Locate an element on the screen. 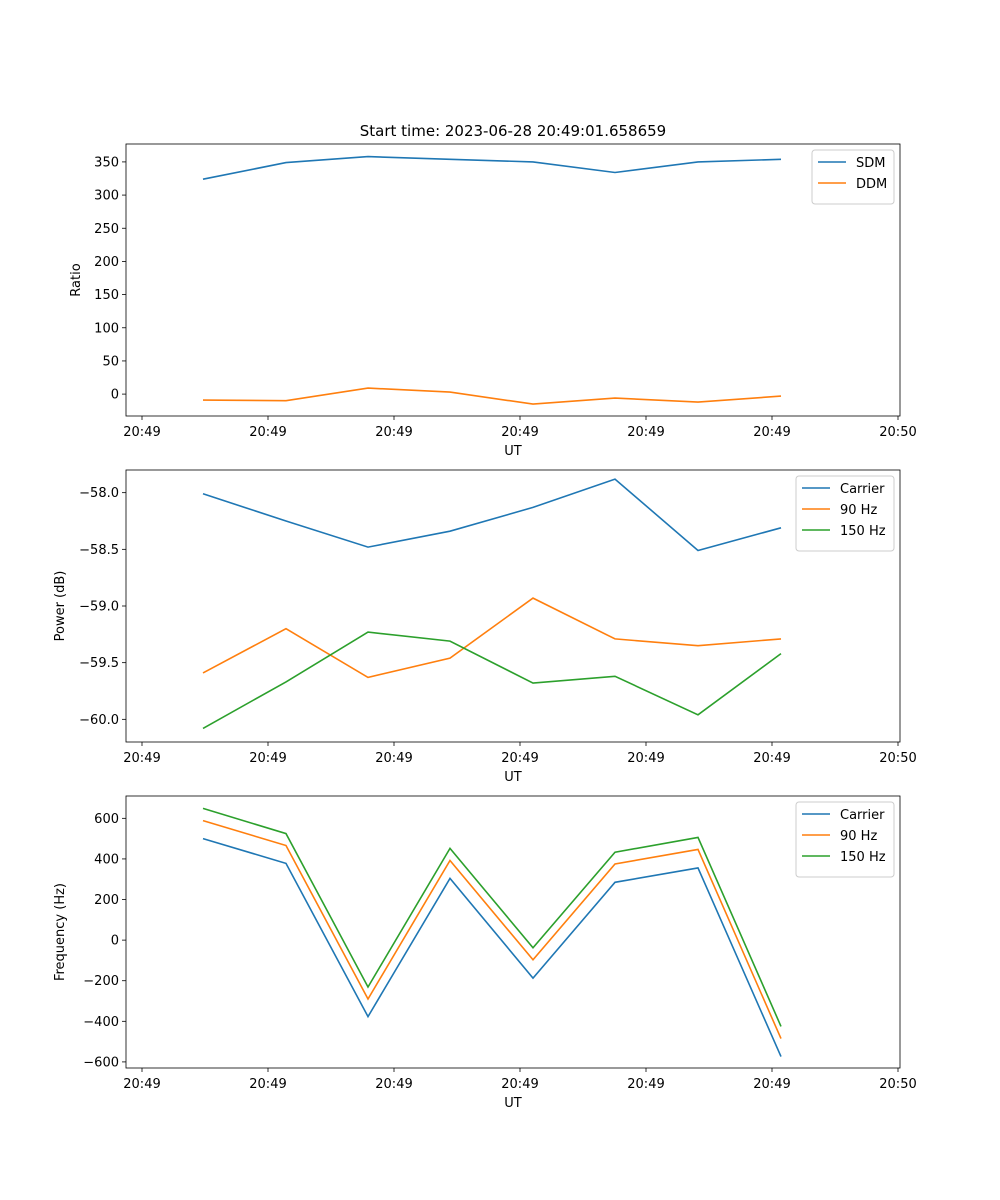 This screenshot has width=1000, height=1200. y-tick-label: −59.5 is located at coordinates (99, 663).